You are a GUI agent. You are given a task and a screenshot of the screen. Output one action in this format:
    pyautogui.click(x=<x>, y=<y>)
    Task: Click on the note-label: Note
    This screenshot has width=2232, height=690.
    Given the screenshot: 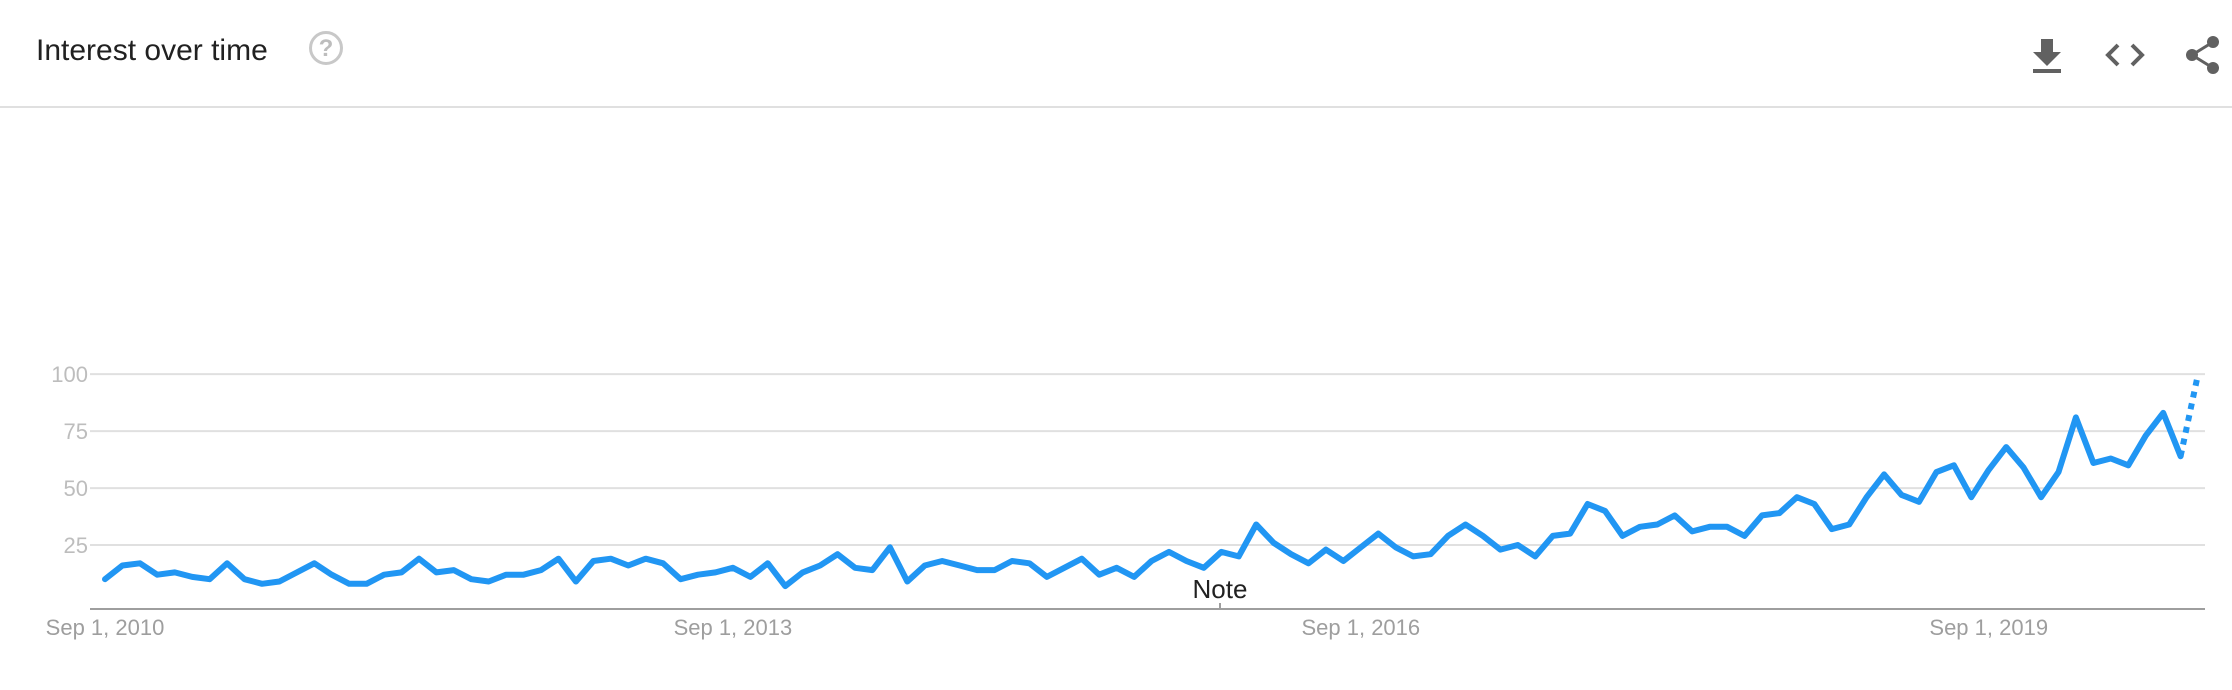 What is the action you would take?
    pyautogui.click(x=1220, y=589)
    